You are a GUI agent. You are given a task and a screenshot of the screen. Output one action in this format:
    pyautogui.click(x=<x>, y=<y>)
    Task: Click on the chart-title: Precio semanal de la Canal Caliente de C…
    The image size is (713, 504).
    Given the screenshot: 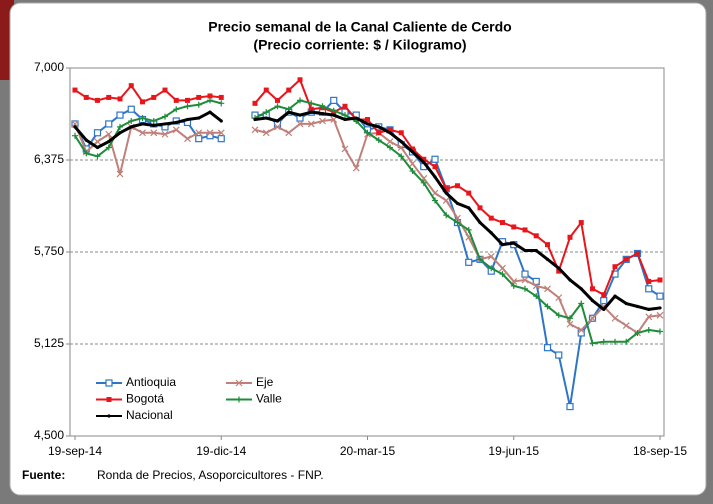 What is the action you would take?
    pyautogui.click(x=359, y=27)
    